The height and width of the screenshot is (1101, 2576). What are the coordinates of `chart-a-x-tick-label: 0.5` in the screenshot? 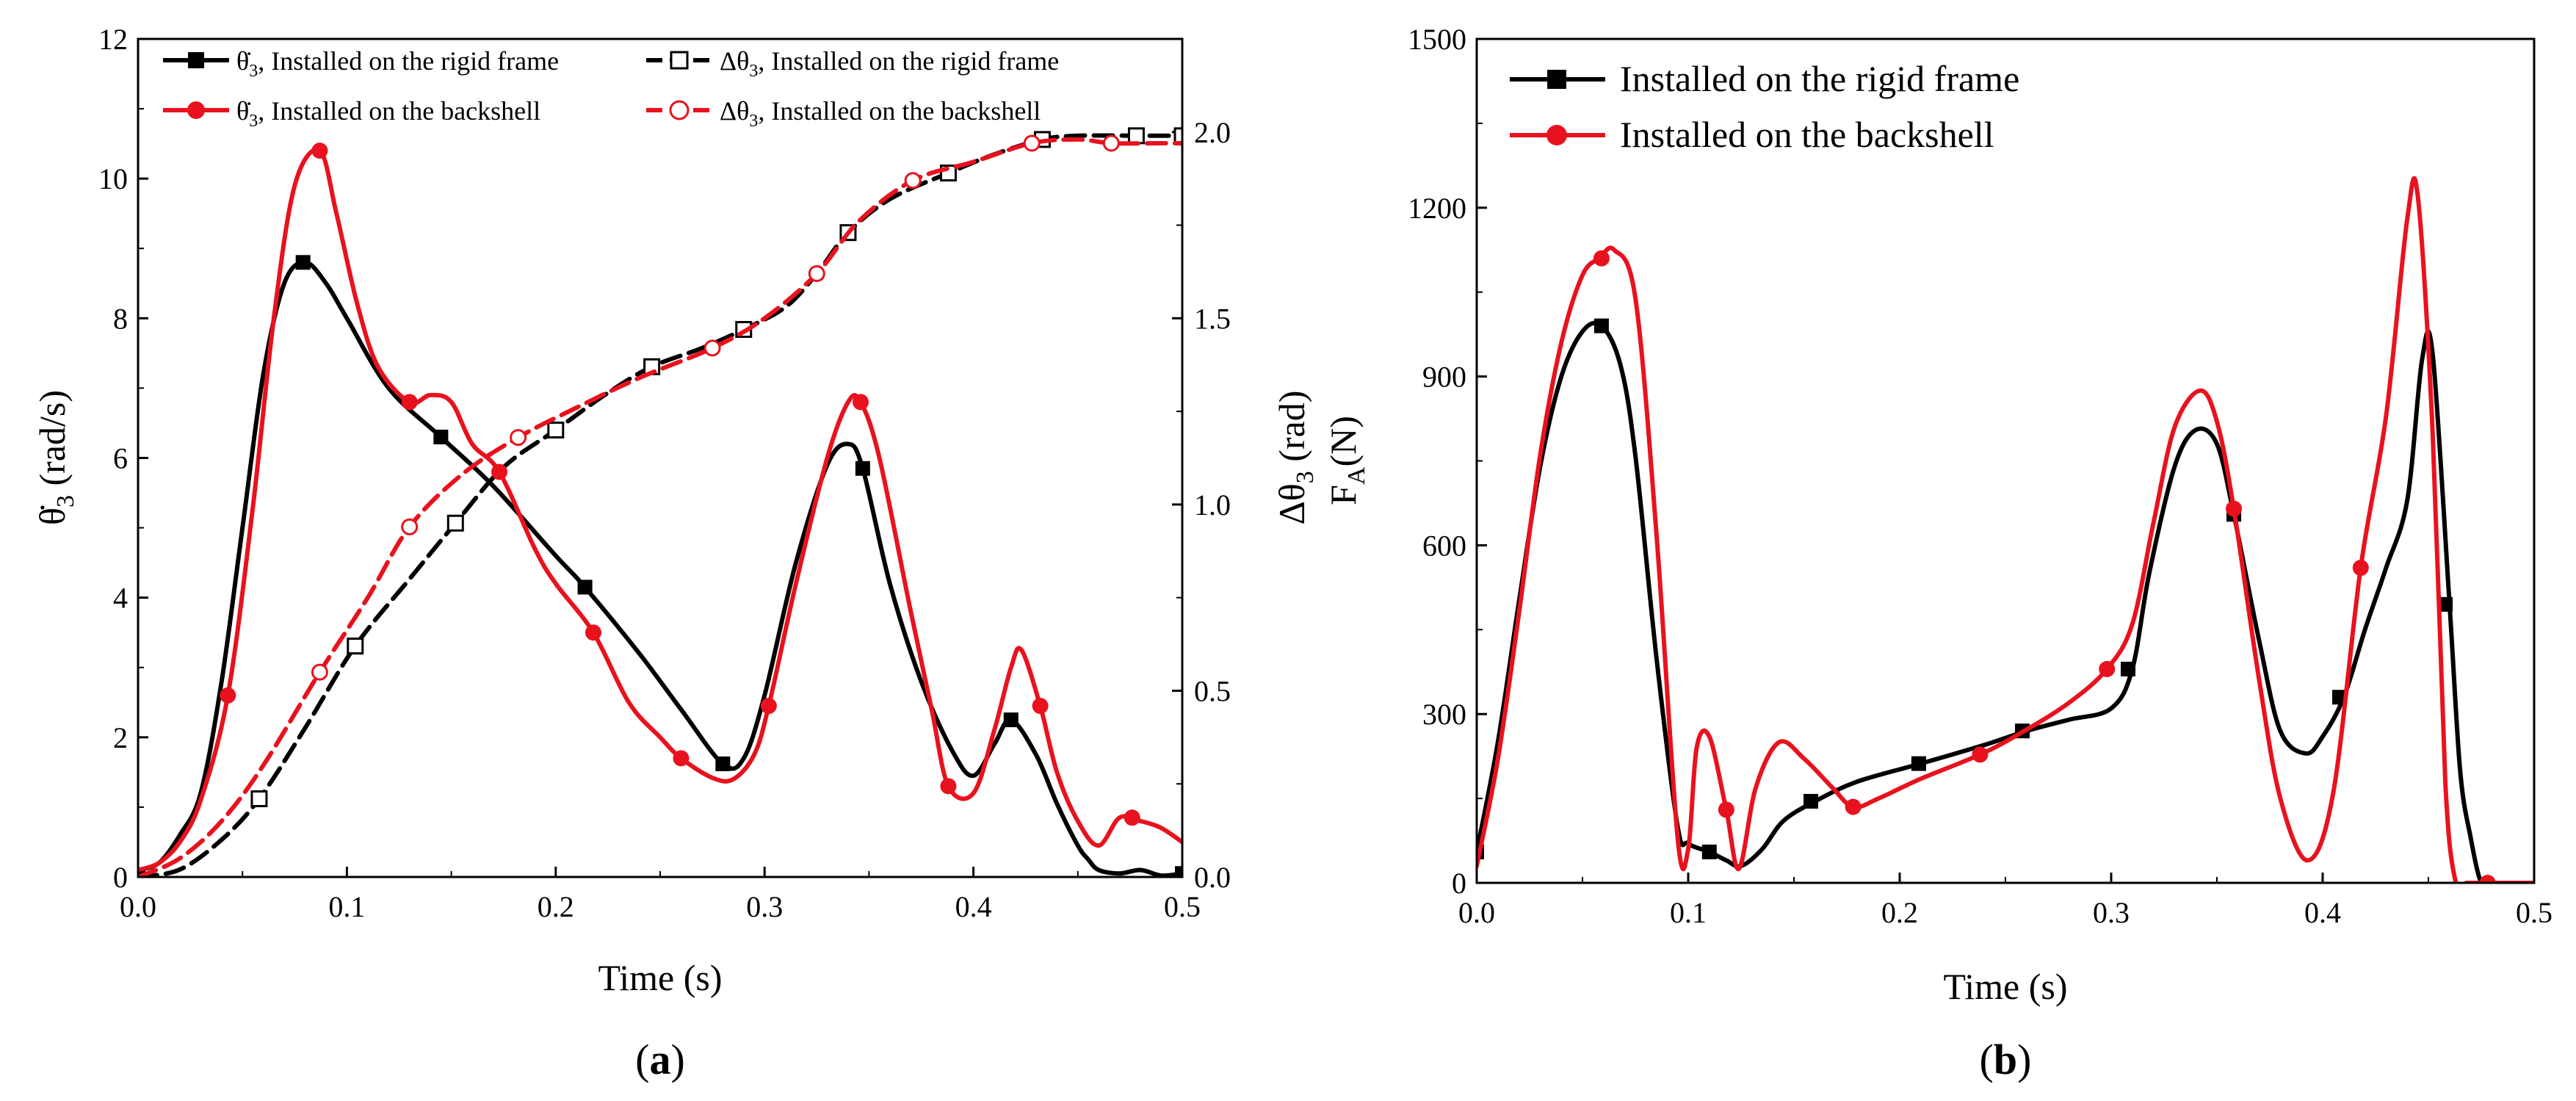 It's located at (1182, 906).